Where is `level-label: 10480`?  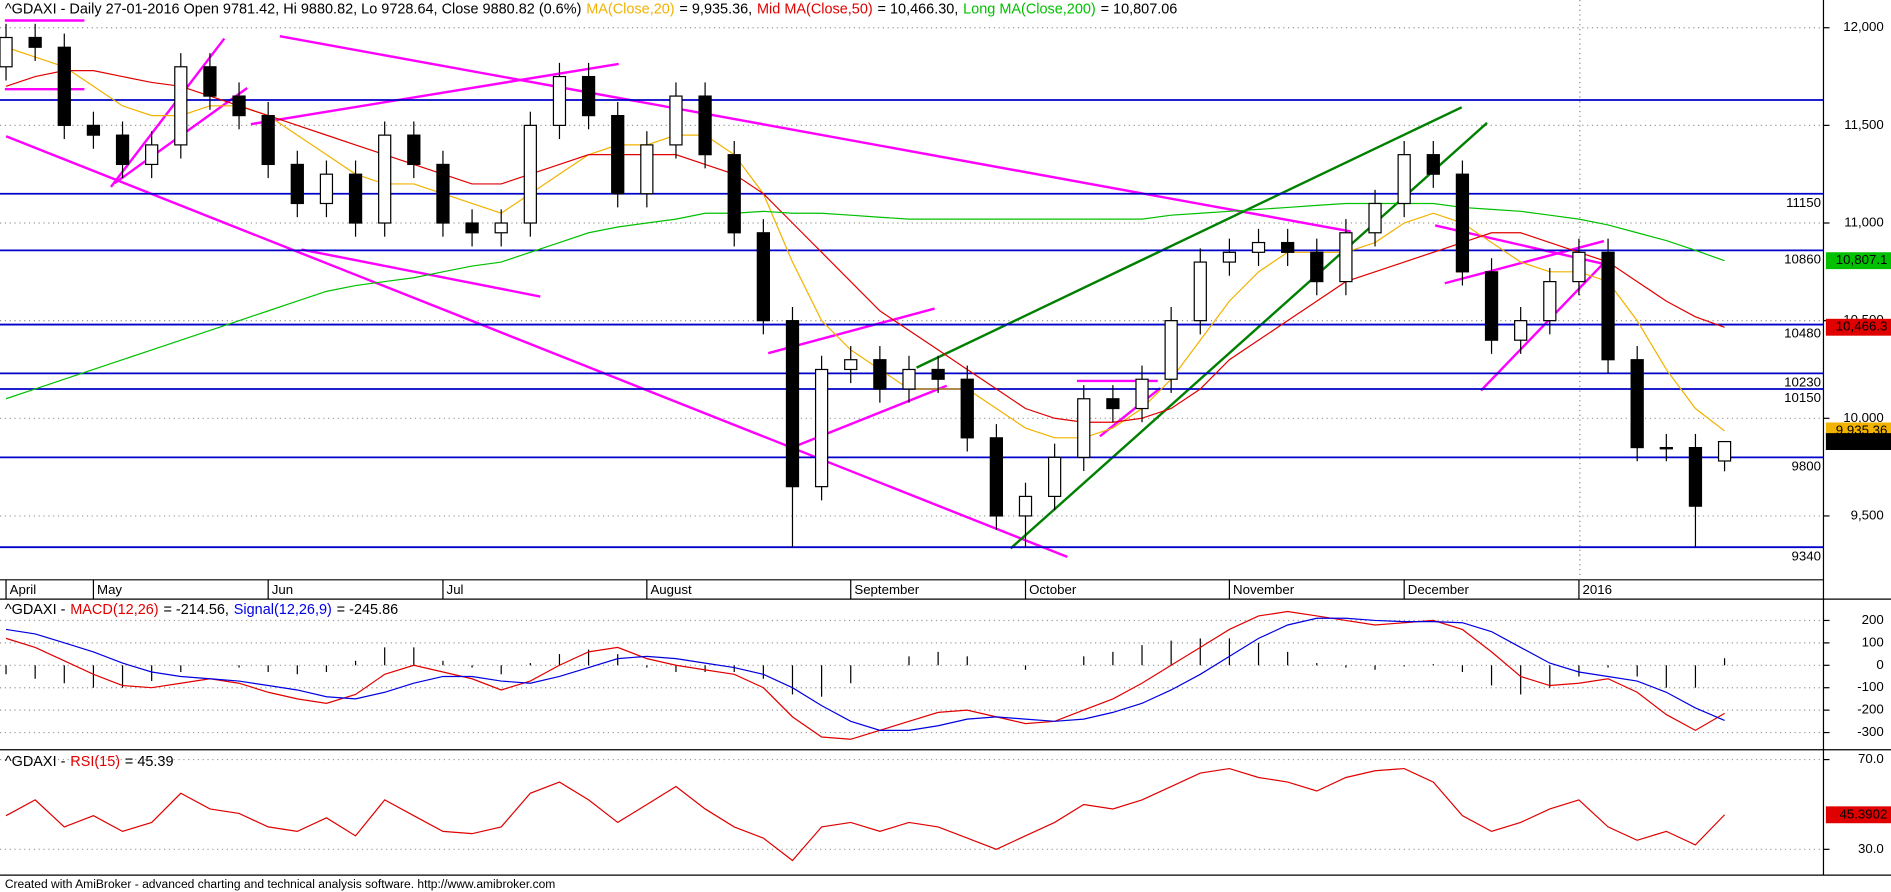 level-label: 10480 is located at coordinates (1802, 333).